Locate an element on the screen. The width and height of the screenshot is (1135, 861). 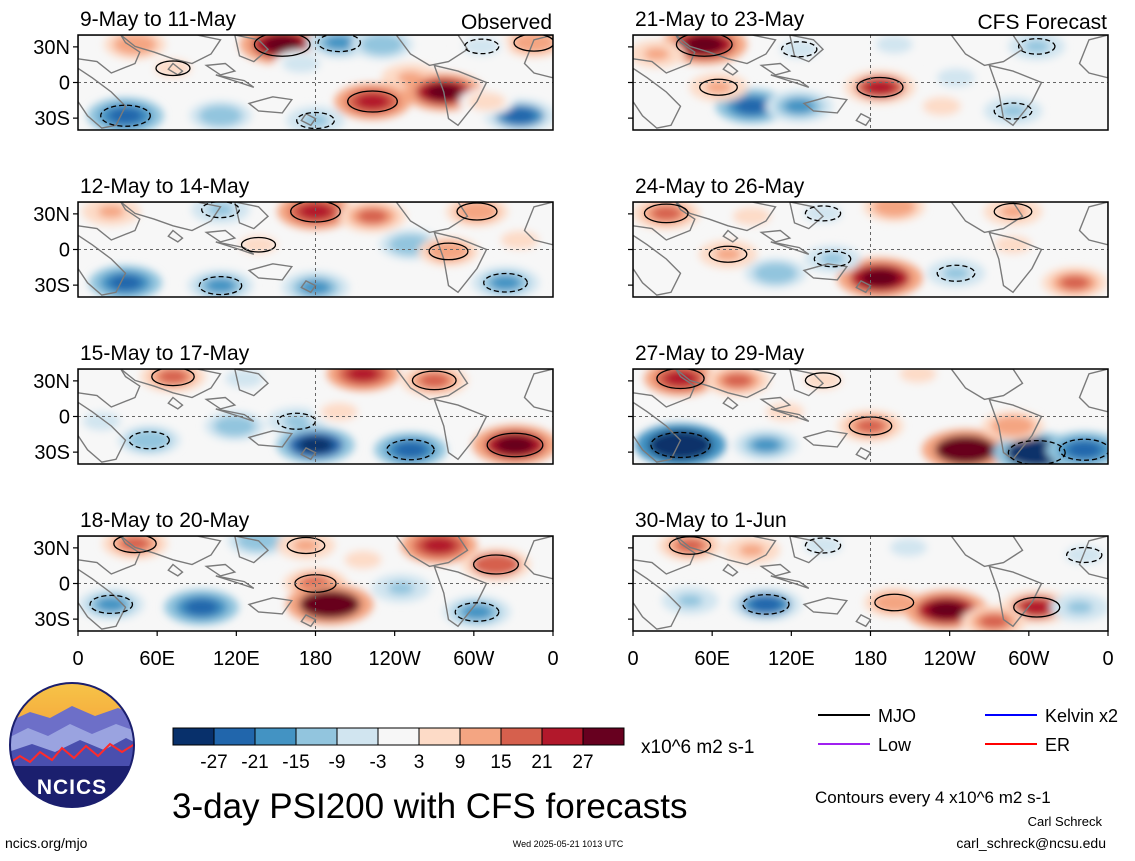
coastlines is located at coordinates (315, 583).